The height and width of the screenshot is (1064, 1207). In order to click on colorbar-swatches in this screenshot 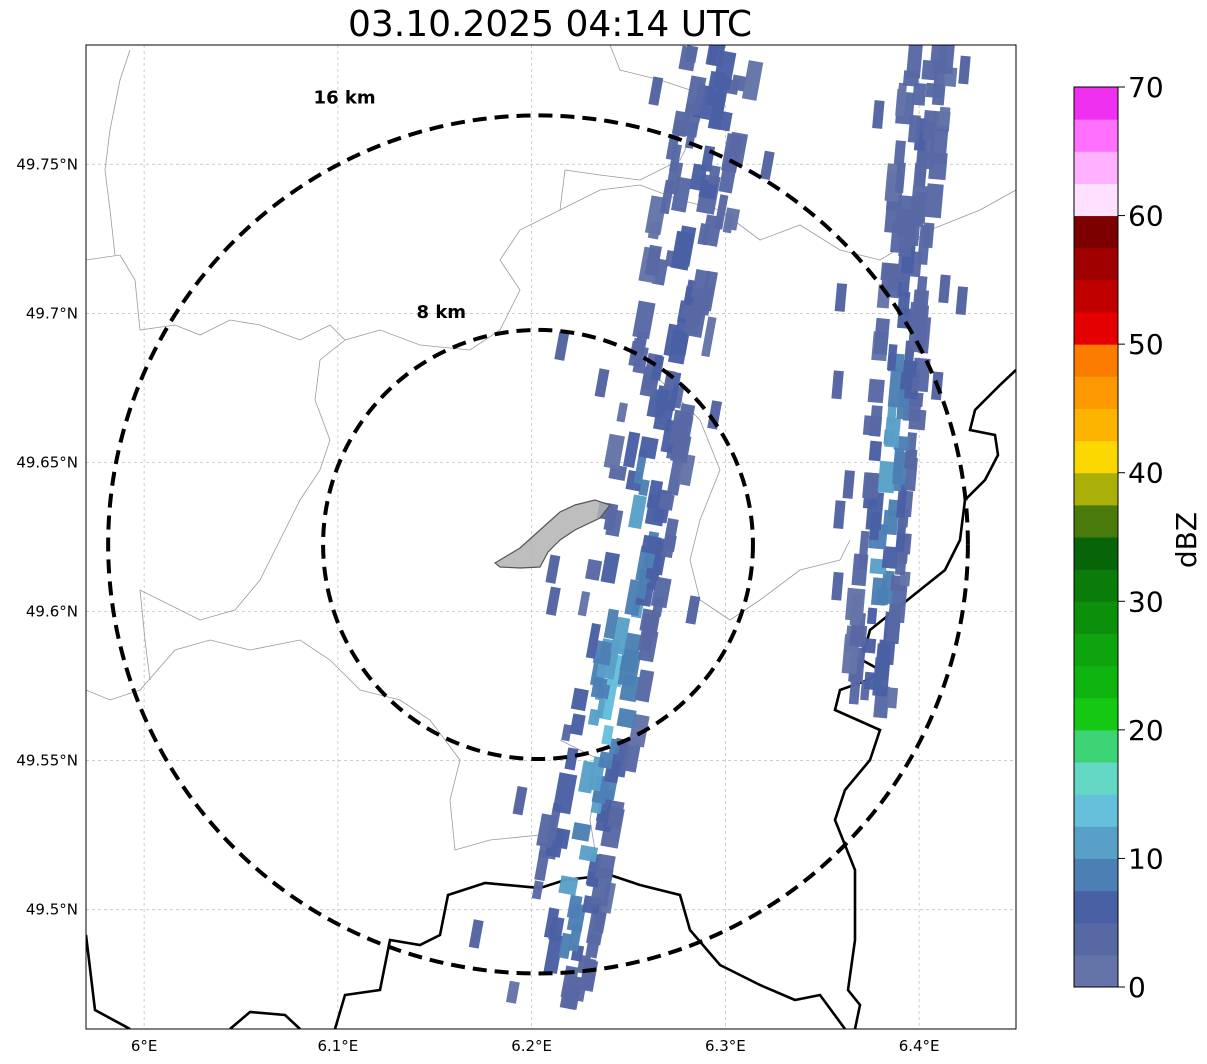, I will do `click(1096, 537)`.